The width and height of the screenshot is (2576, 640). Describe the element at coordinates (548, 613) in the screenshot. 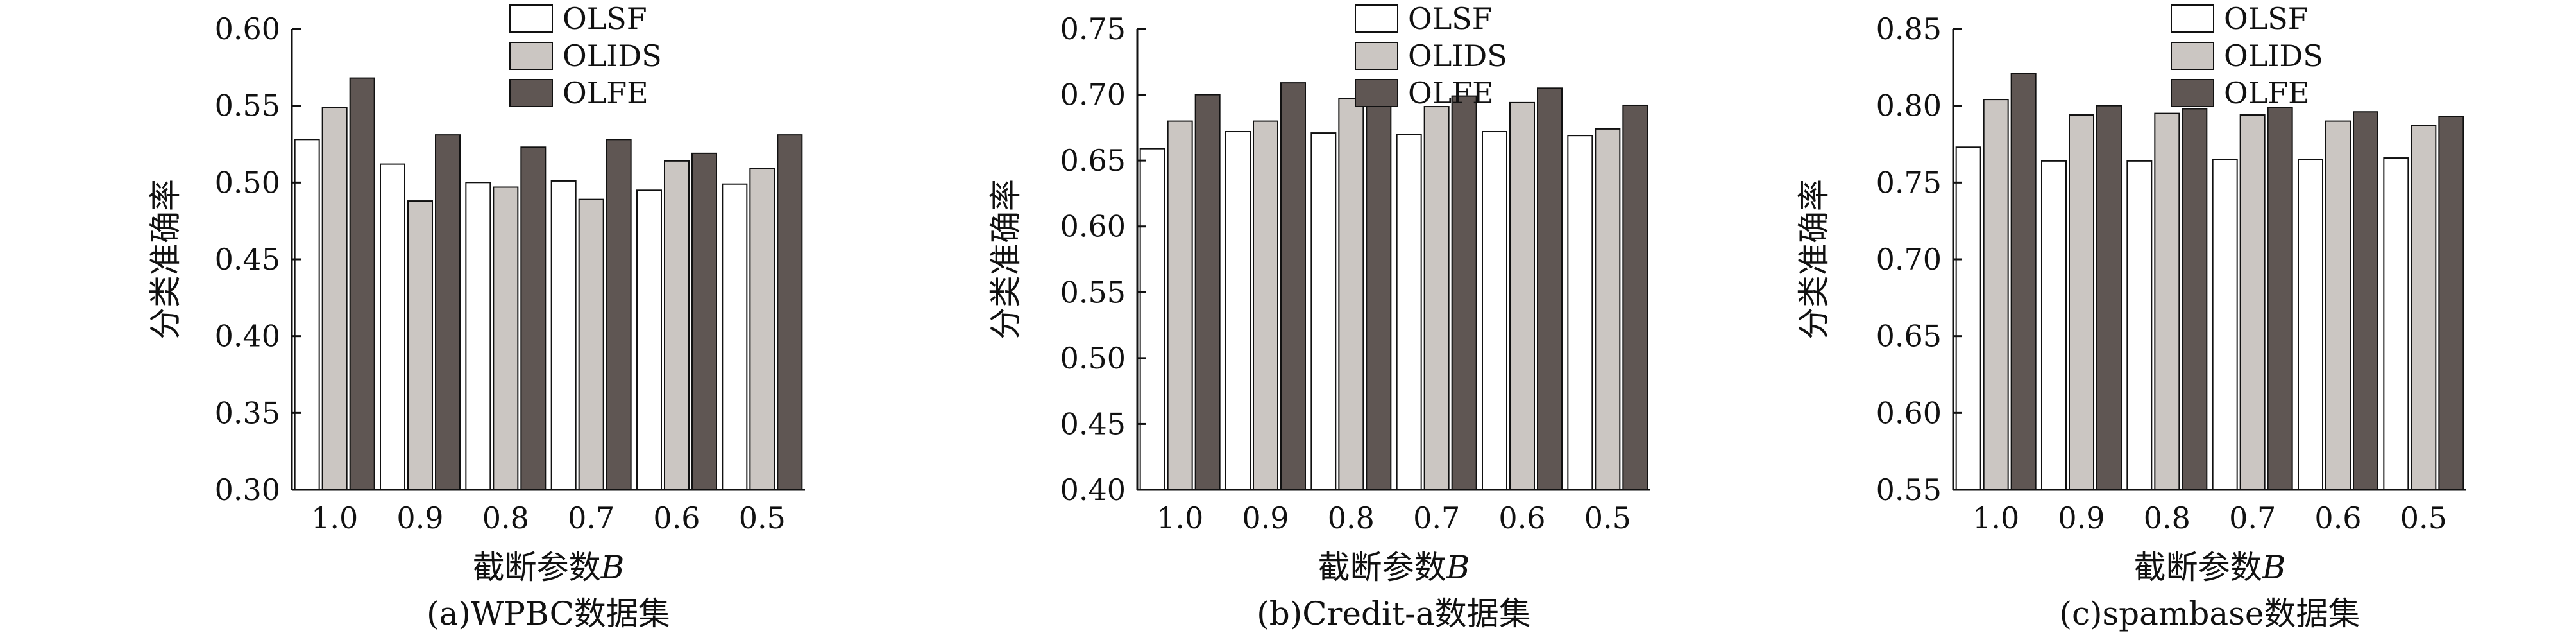

I see `chart-caption: (a)WPBC数据集` at that location.